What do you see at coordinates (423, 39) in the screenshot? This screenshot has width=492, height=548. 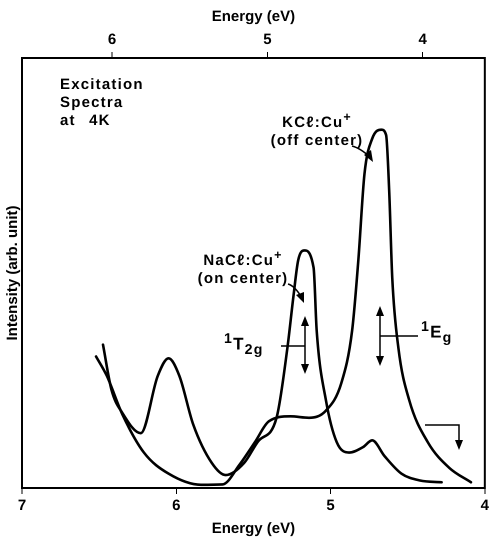 I see `x2-tick-label: 4` at bounding box center [423, 39].